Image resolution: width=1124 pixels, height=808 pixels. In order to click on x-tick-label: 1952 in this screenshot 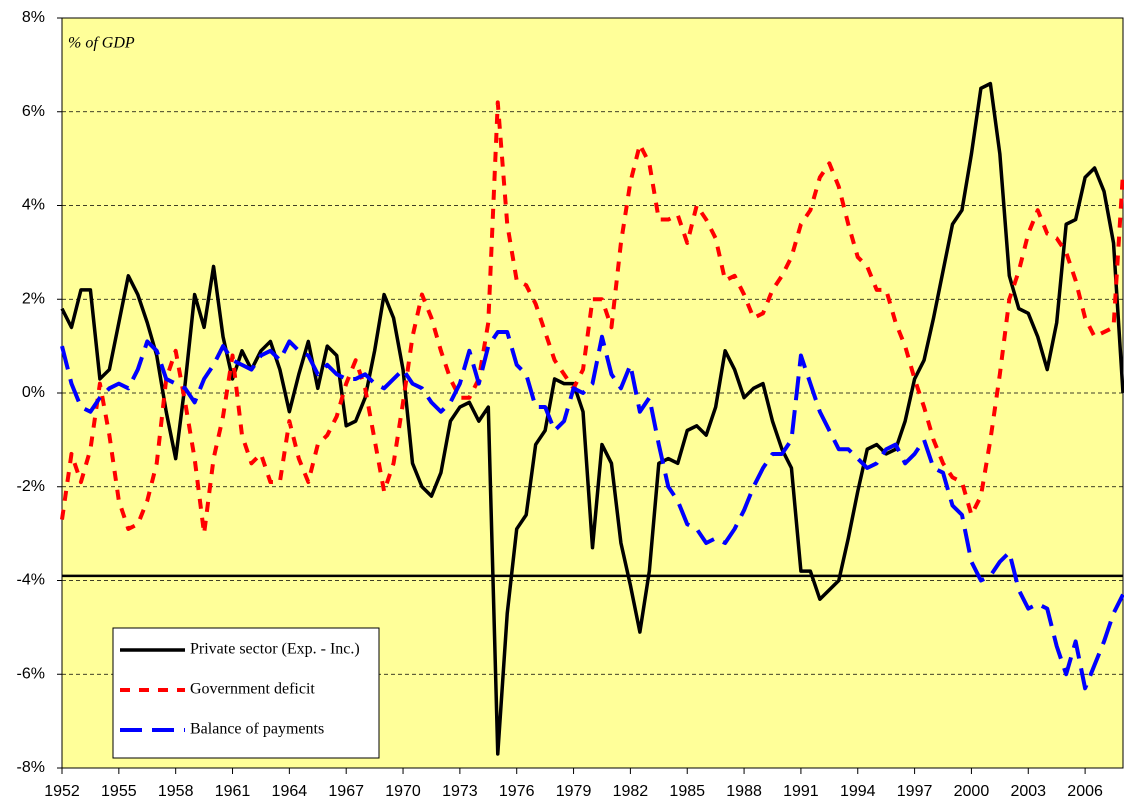, I will do `click(62, 791)`.